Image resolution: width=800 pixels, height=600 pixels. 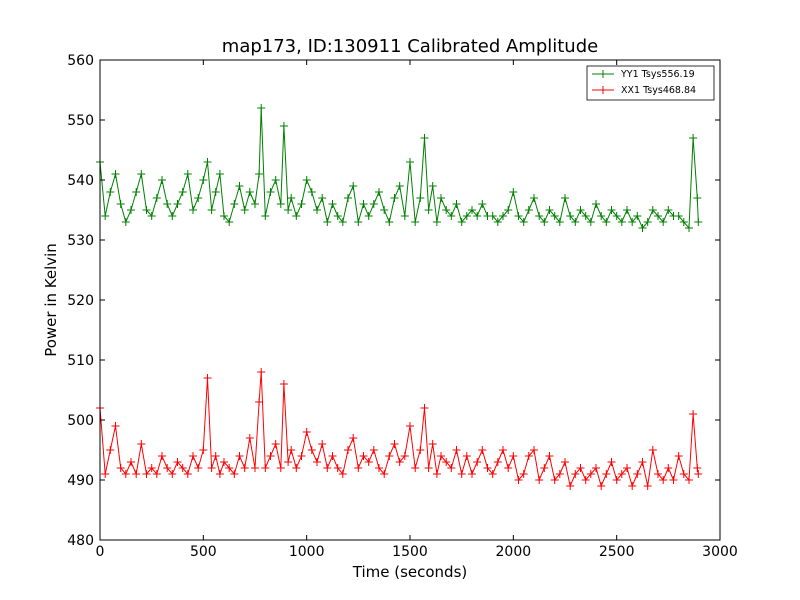 What do you see at coordinates (410, 552) in the screenshot?
I see `x-tick-label: 1500` at bounding box center [410, 552].